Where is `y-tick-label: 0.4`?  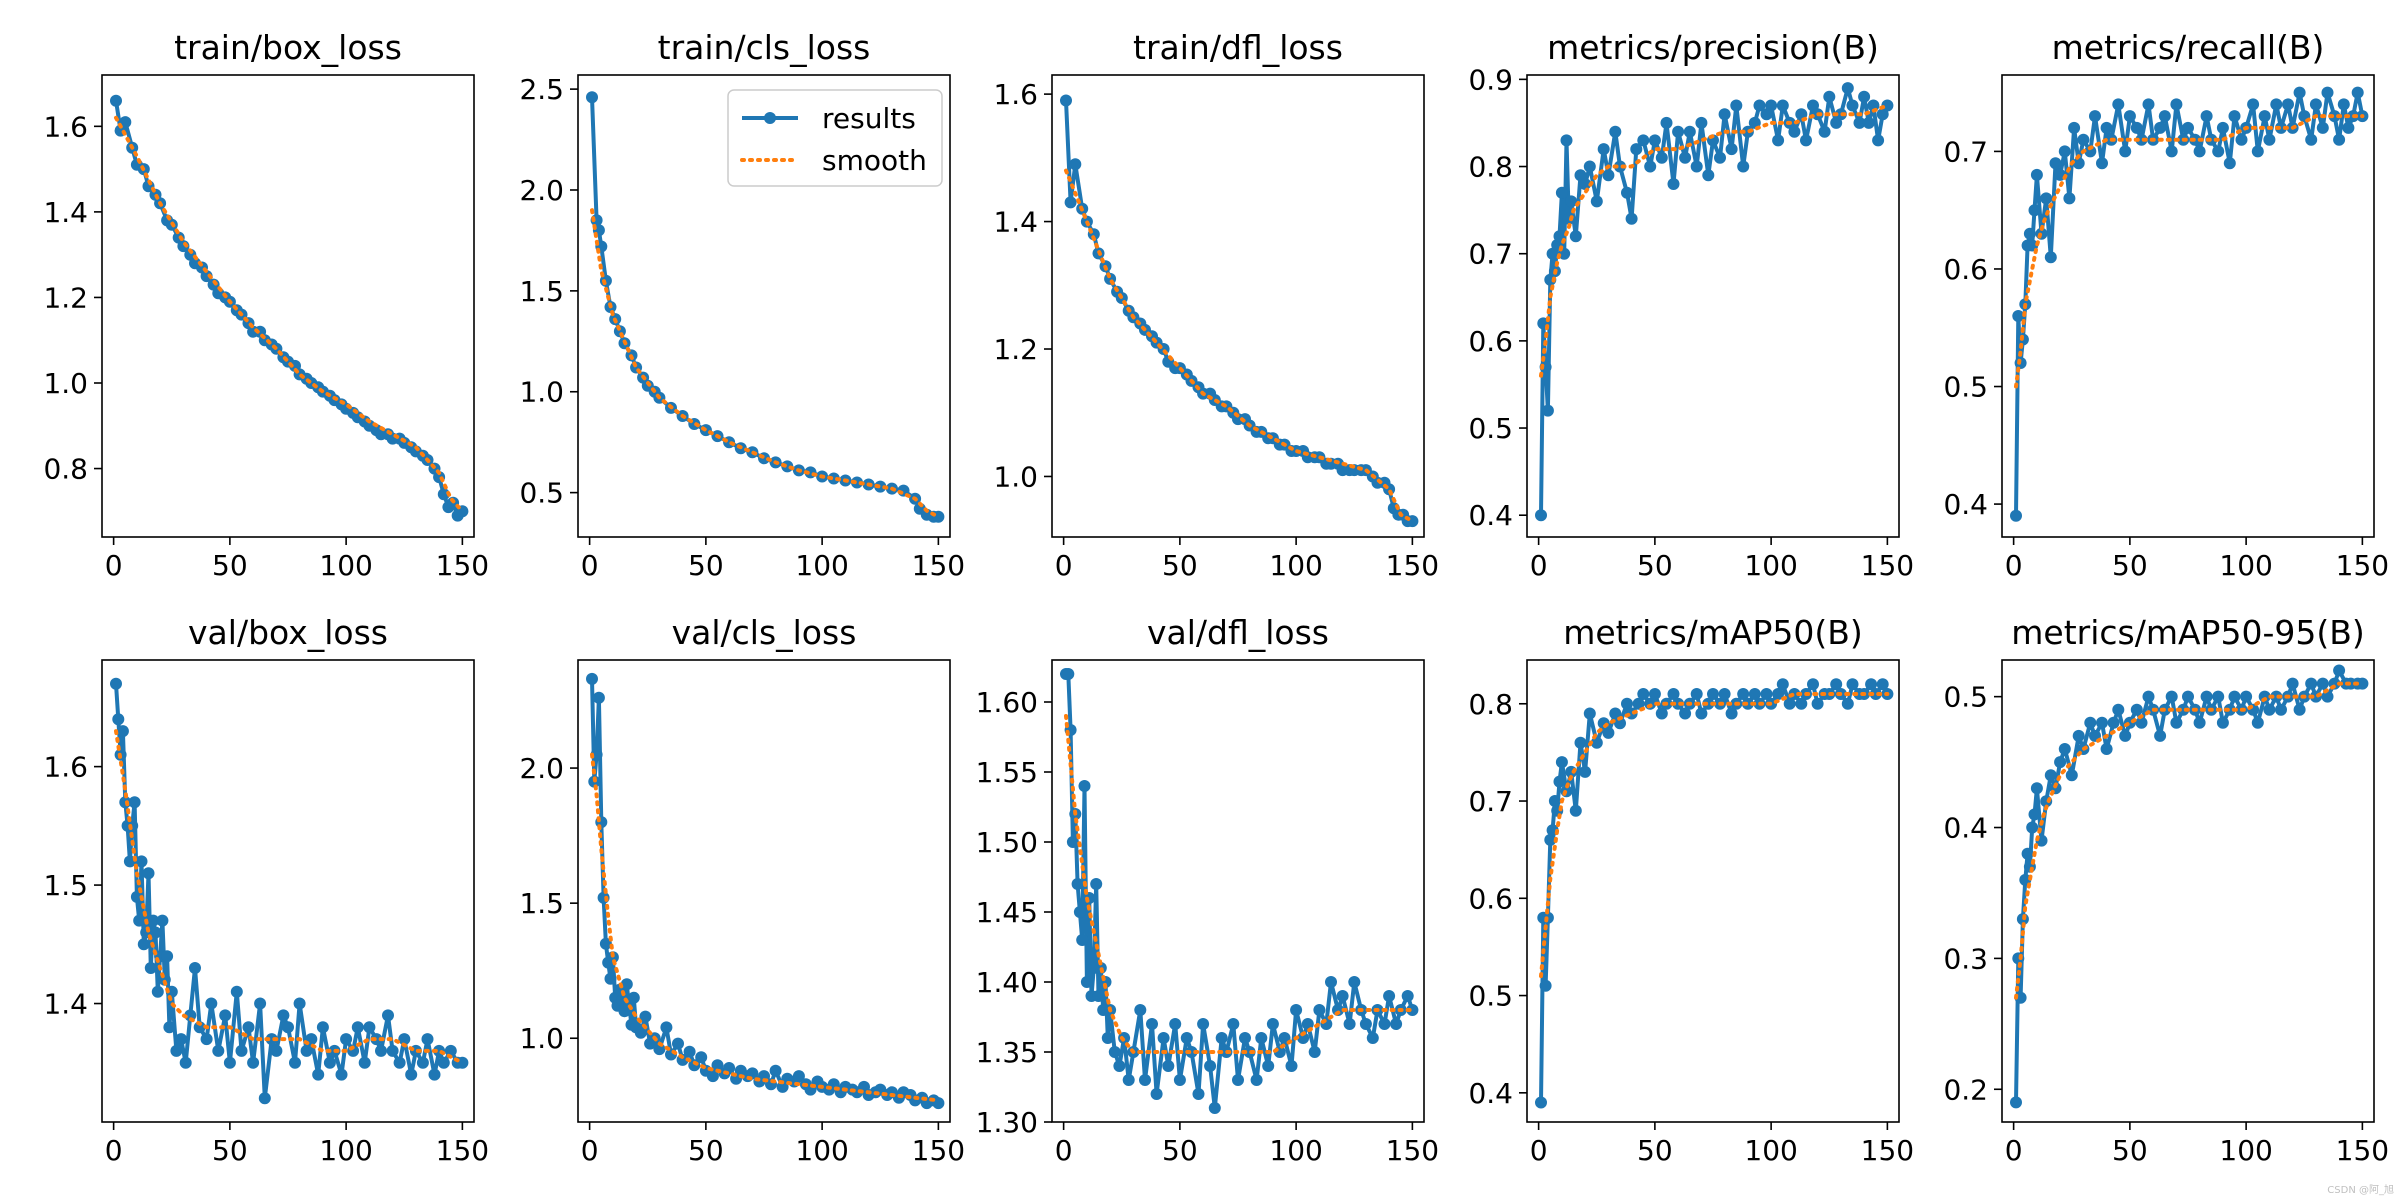 y-tick-label: 0.4 is located at coordinates (1965, 504).